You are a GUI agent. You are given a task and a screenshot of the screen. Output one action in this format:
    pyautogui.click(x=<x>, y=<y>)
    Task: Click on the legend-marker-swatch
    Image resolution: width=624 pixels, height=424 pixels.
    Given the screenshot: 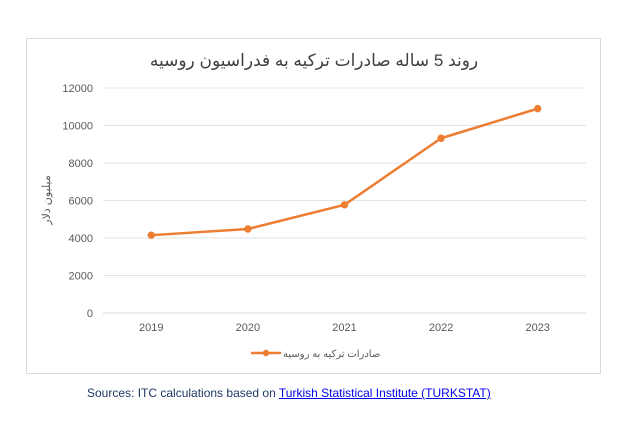 What is the action you would take?
    pyautogui.click(x=266, y=353)
    